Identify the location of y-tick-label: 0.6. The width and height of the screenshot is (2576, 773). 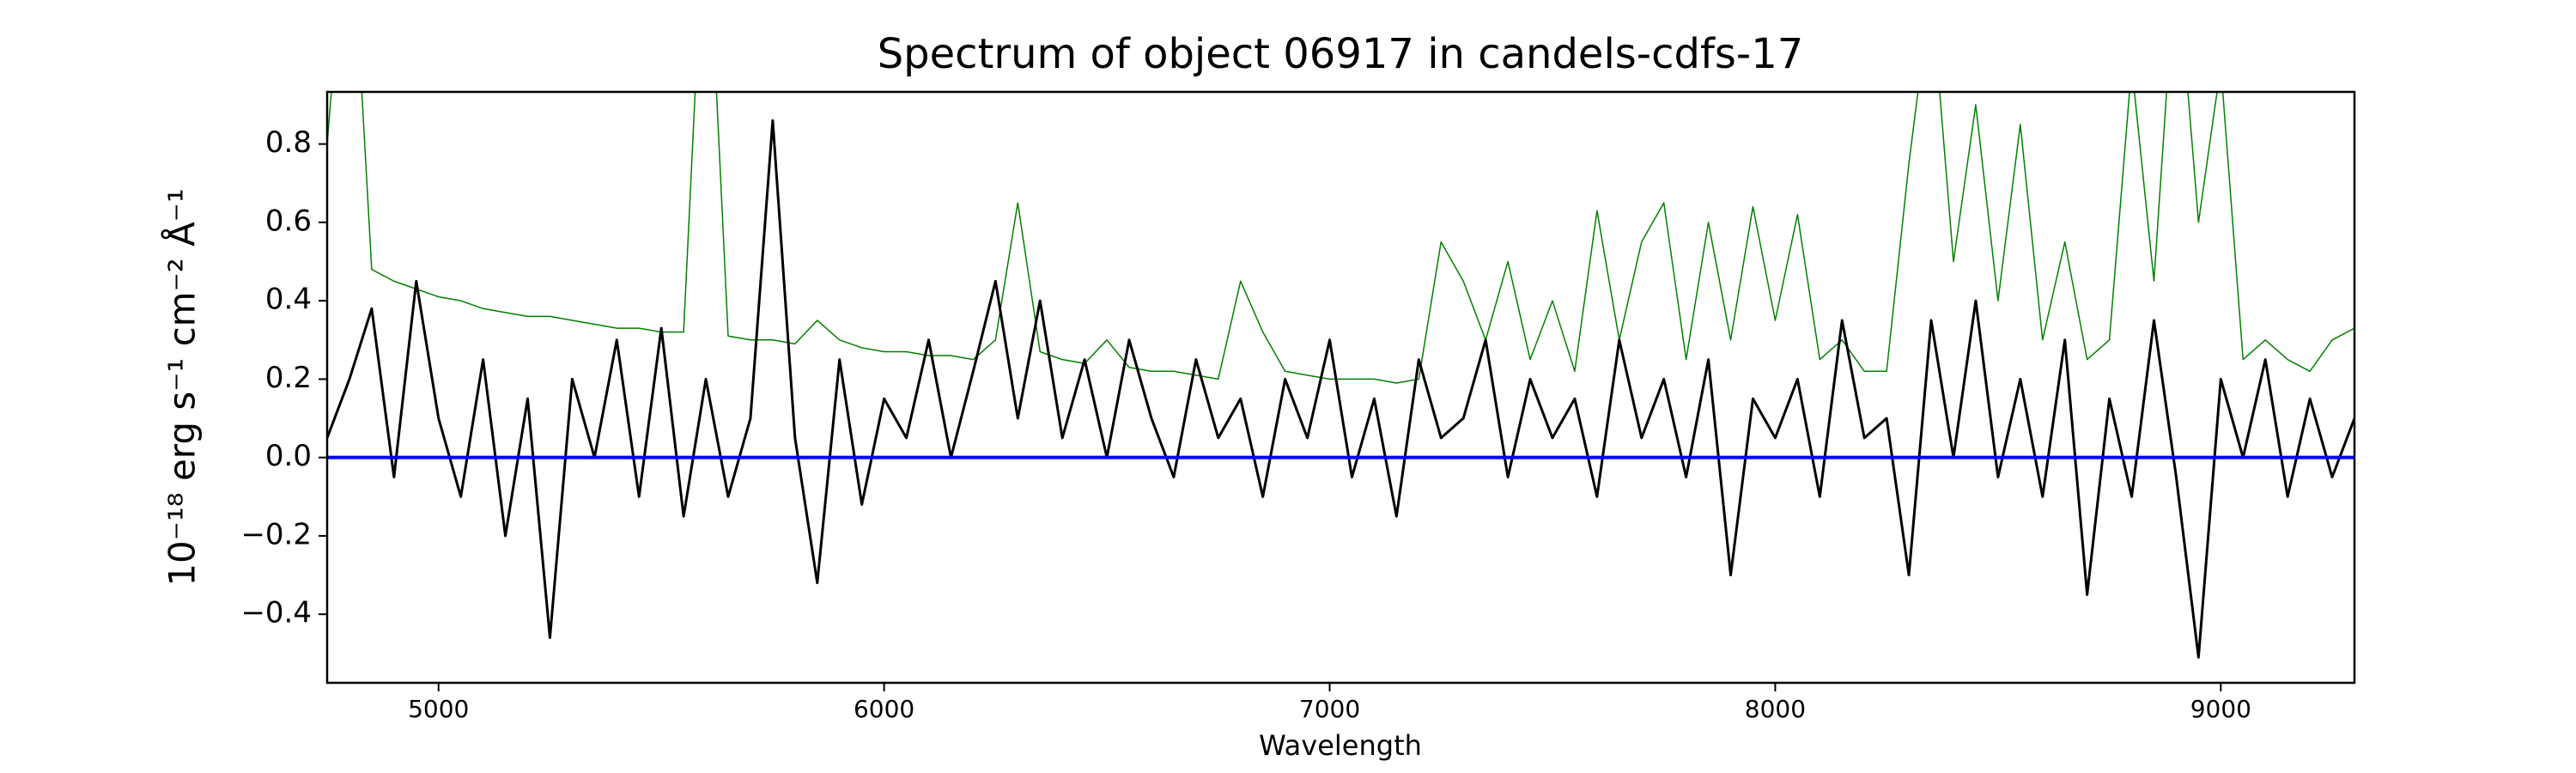
(289, 221).